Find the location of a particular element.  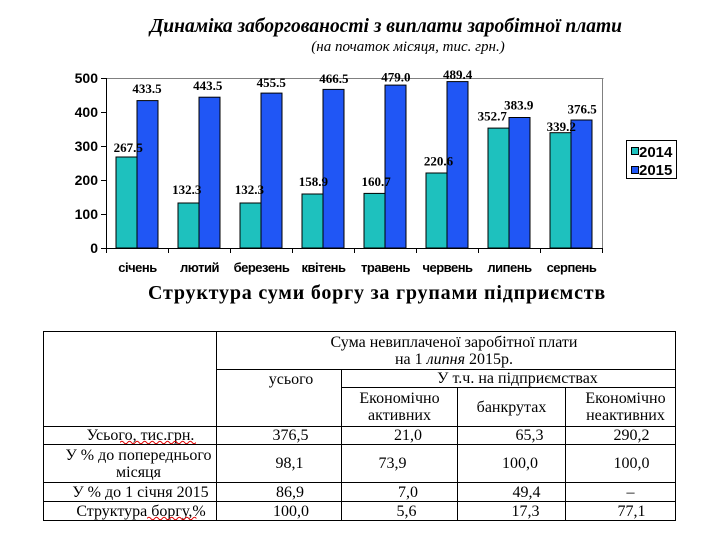

svg-text: 479.0 is located at coordinates (395, 77).